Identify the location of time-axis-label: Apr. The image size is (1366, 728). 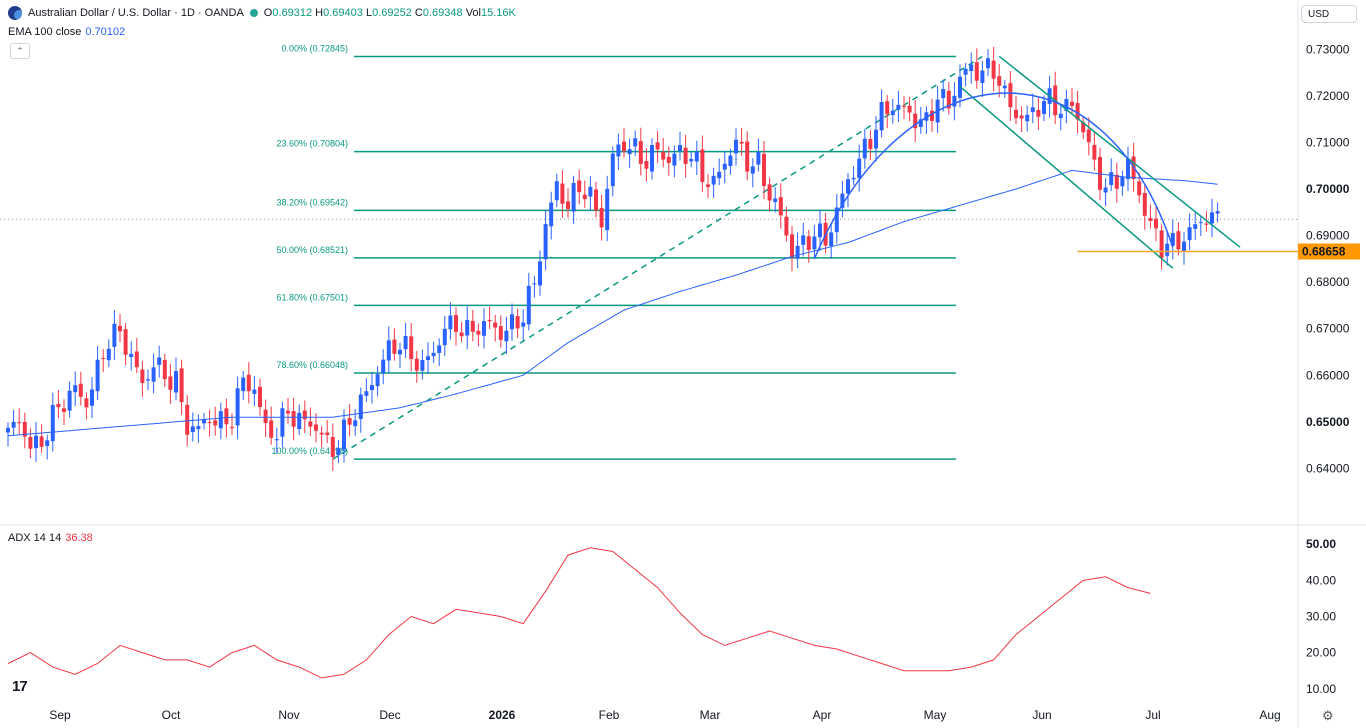
(822, 715).